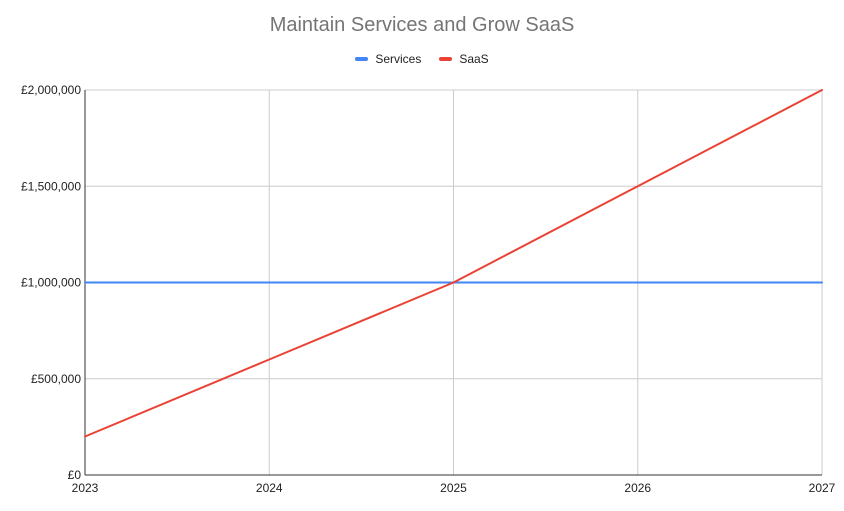 The width and height of the screenshot is (844, 511). I want to click on y-tick-label: £2,000,000, so click(51, 90).